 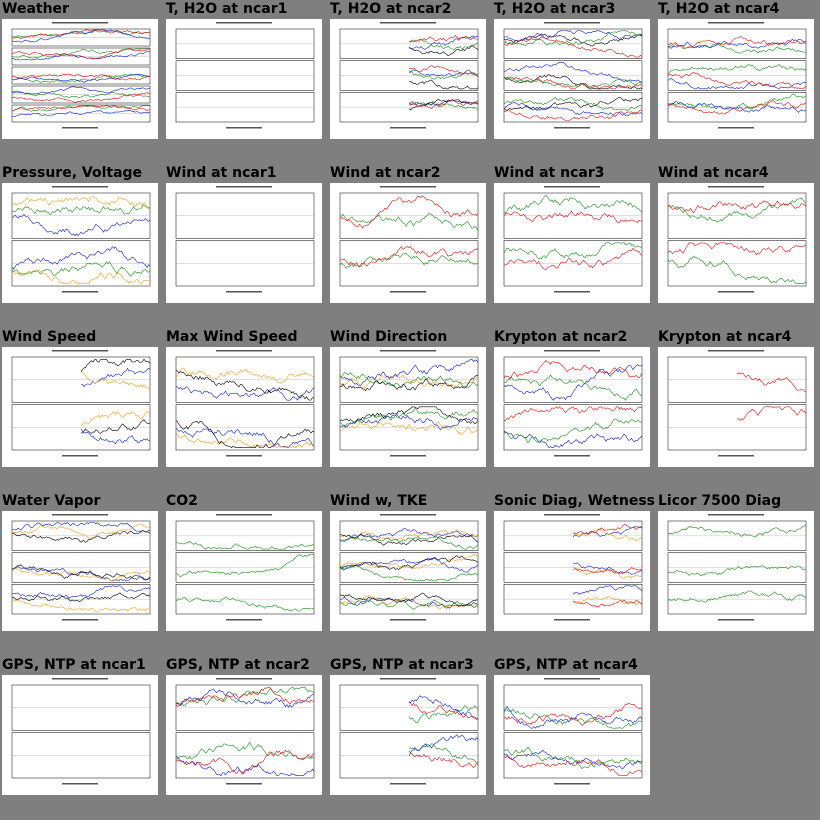 I want to click on plot-thumbnail-wind-direction, so click(x=408, y=407).